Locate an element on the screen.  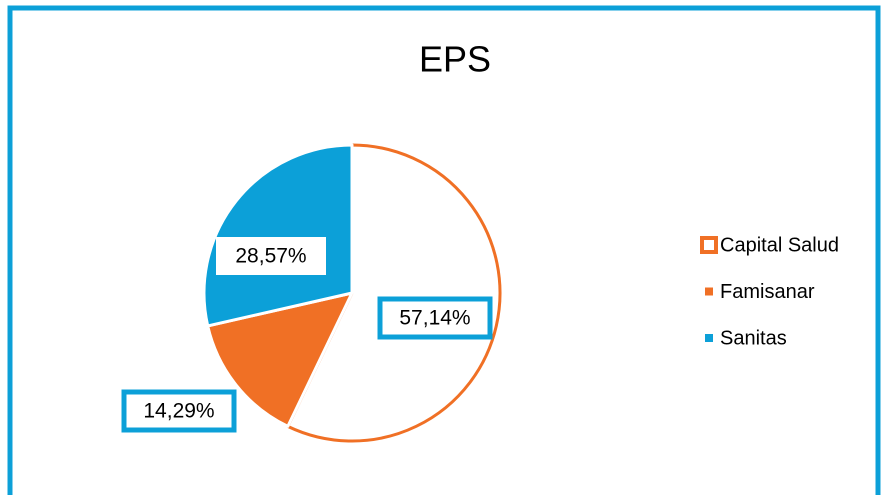
data-label: 14,29% is located at coordinates (178, 411).